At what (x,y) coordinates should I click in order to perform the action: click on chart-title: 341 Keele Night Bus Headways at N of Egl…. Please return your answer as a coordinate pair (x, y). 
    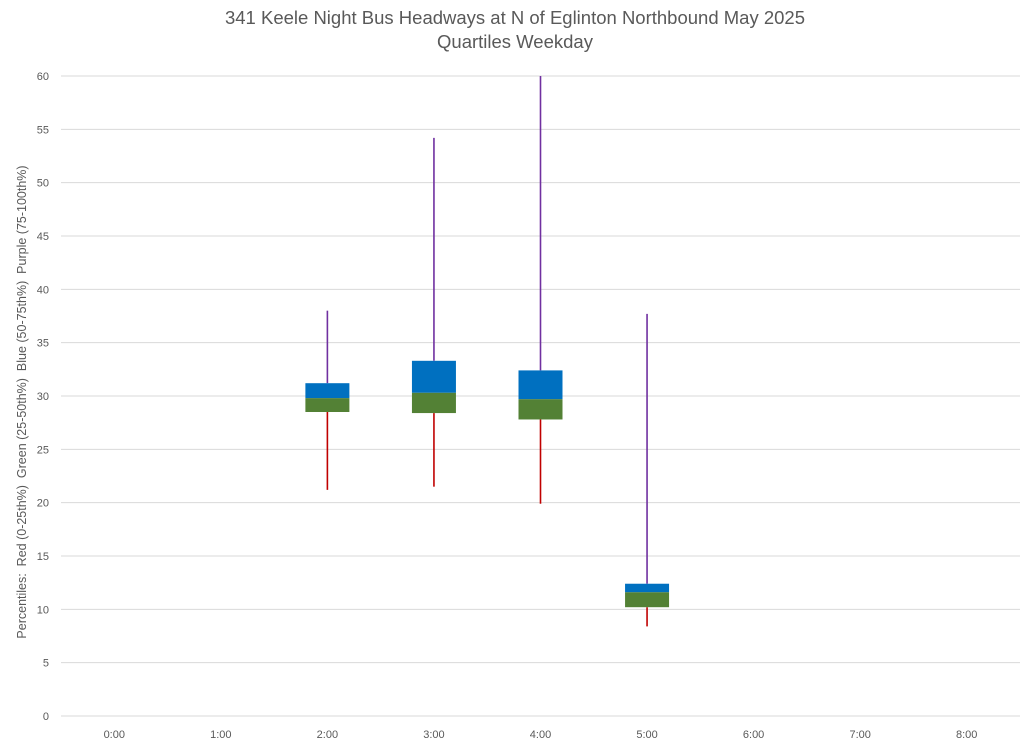
    Looking at the image, I should click on (515, 17).